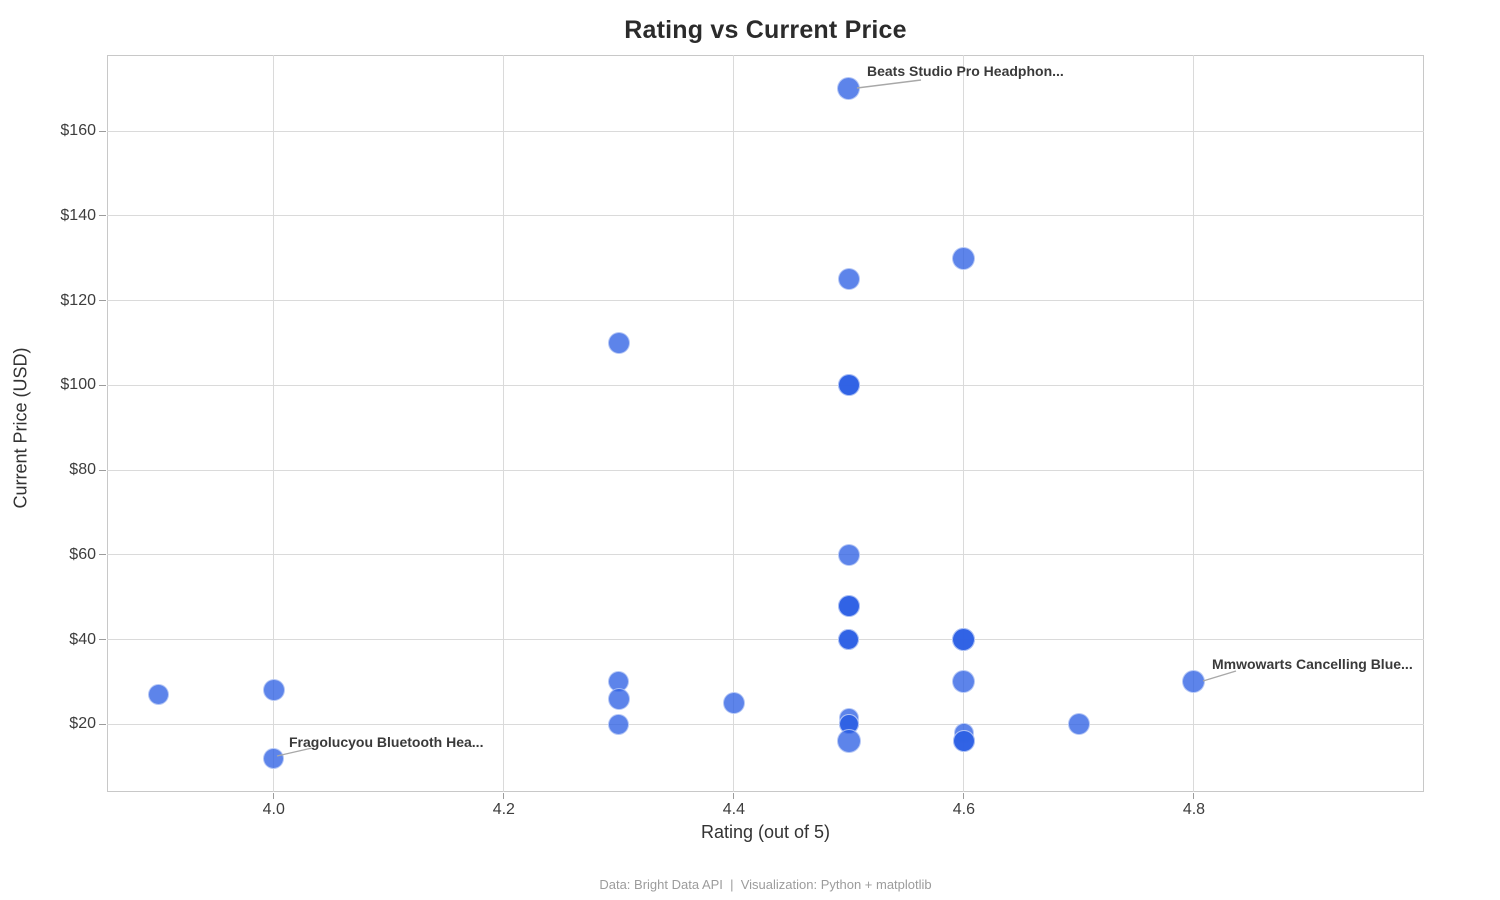 The width and height of the screenshot is (1500, 900). Describe the element at coordinates (765, 30) in the screenshot. I see `chart-title: Rating vs Current Price` at that location.